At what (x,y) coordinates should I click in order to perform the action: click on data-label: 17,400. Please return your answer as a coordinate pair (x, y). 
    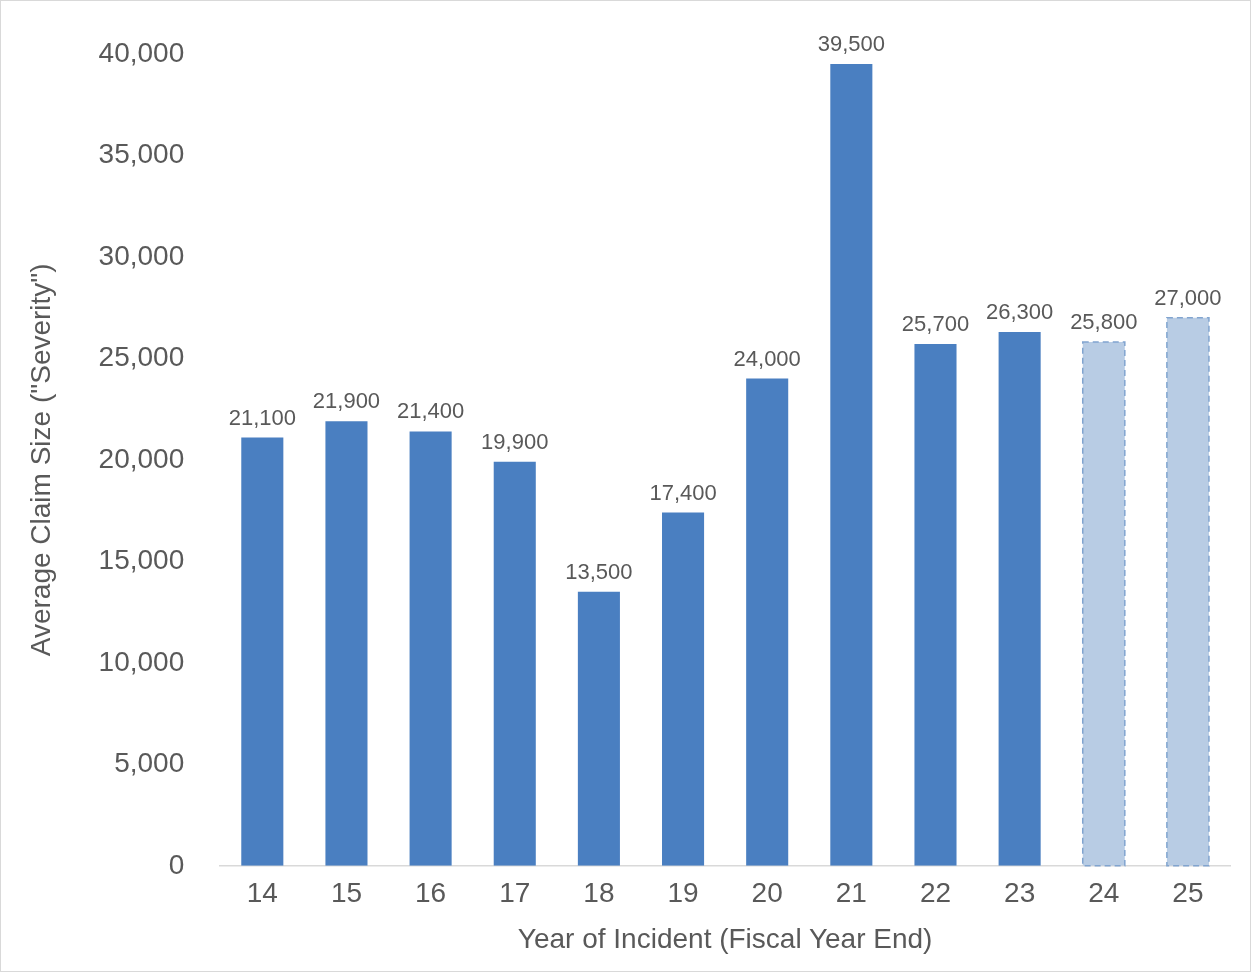
    Looking at the image, I should click on (683, 492).